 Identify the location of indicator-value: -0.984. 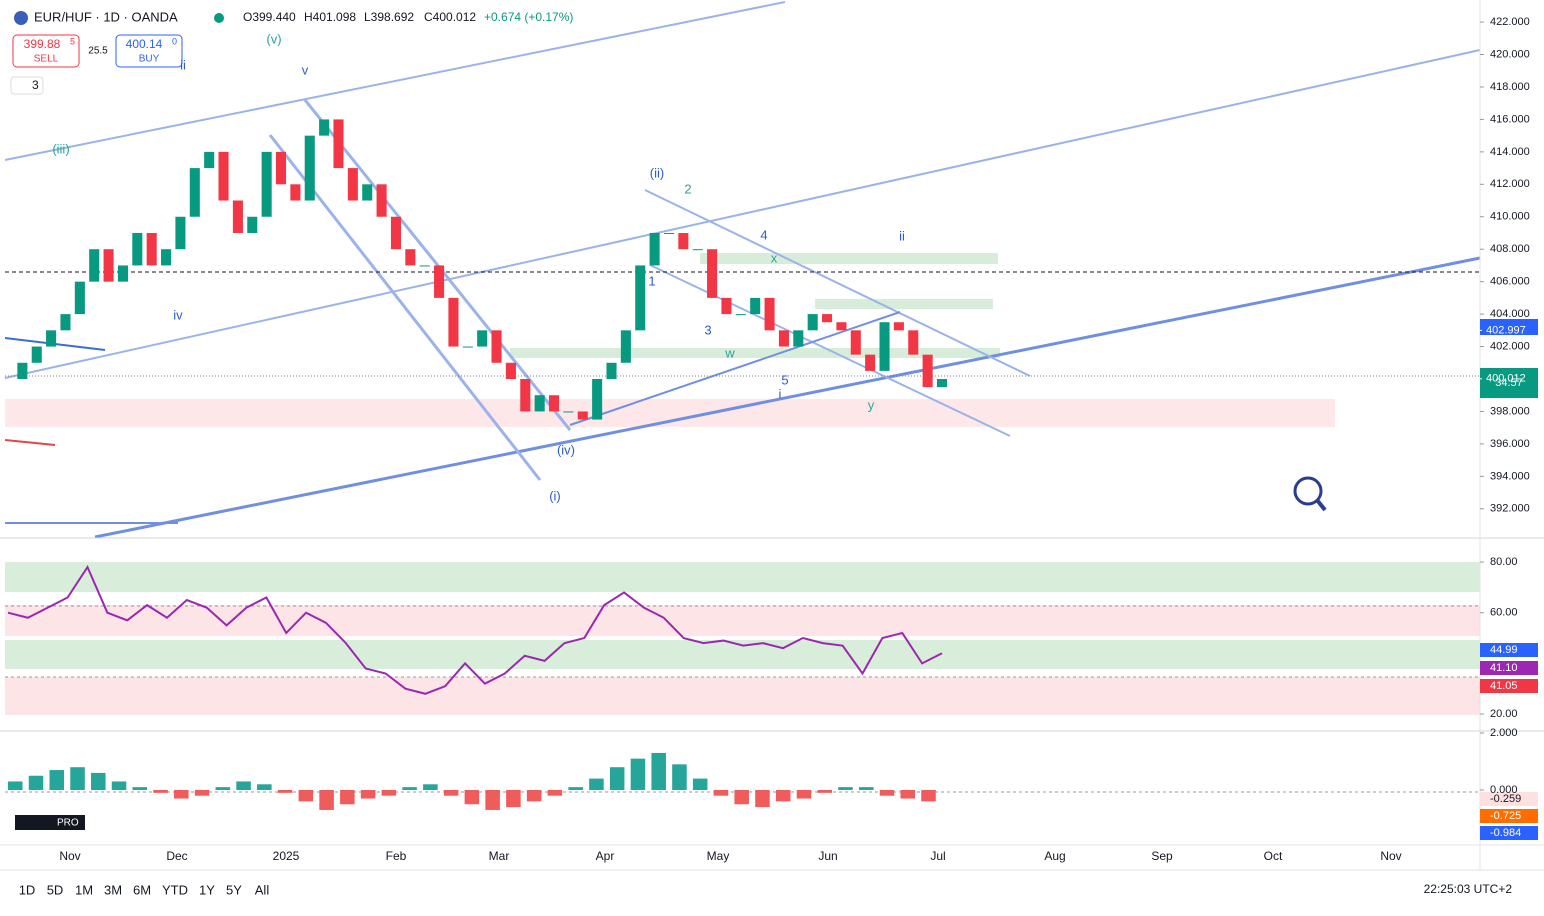
(1505, 833).